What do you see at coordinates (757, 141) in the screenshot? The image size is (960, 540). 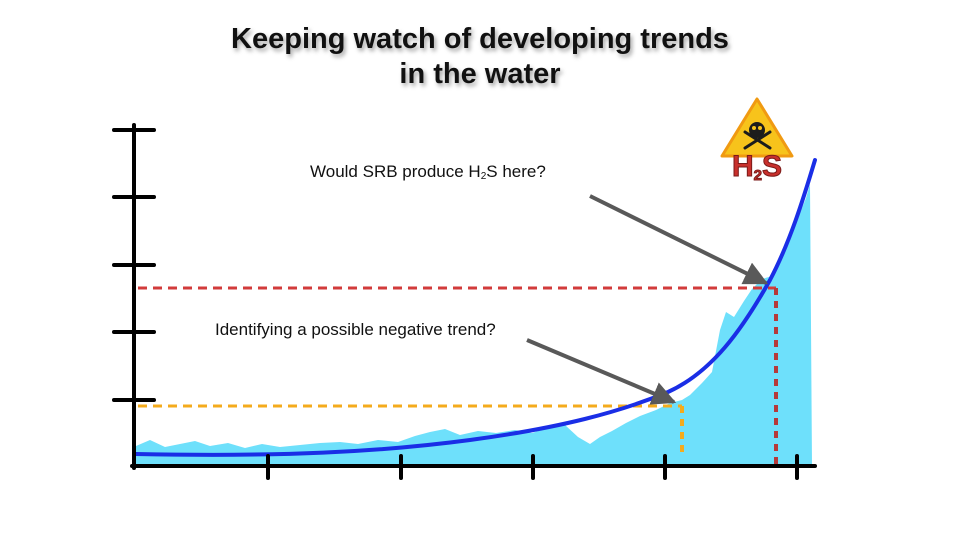 I see `skull-crossbones-warning-icon: H2S` at bounding box center [757, 141].